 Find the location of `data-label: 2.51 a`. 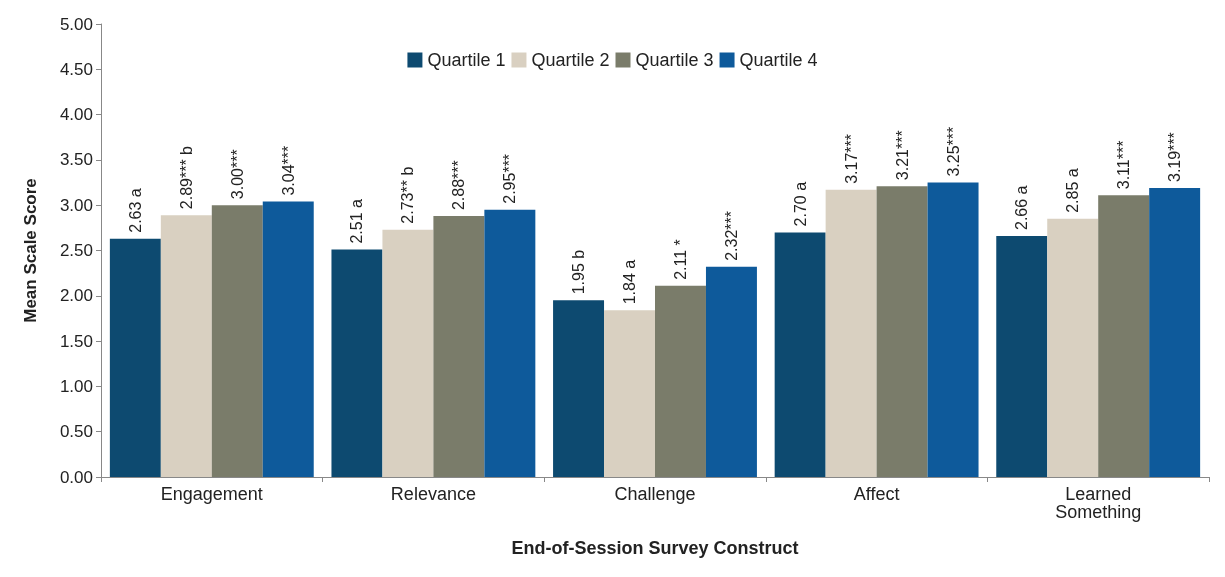

data-label: 2.51 a is located at coordinates (357, 221).